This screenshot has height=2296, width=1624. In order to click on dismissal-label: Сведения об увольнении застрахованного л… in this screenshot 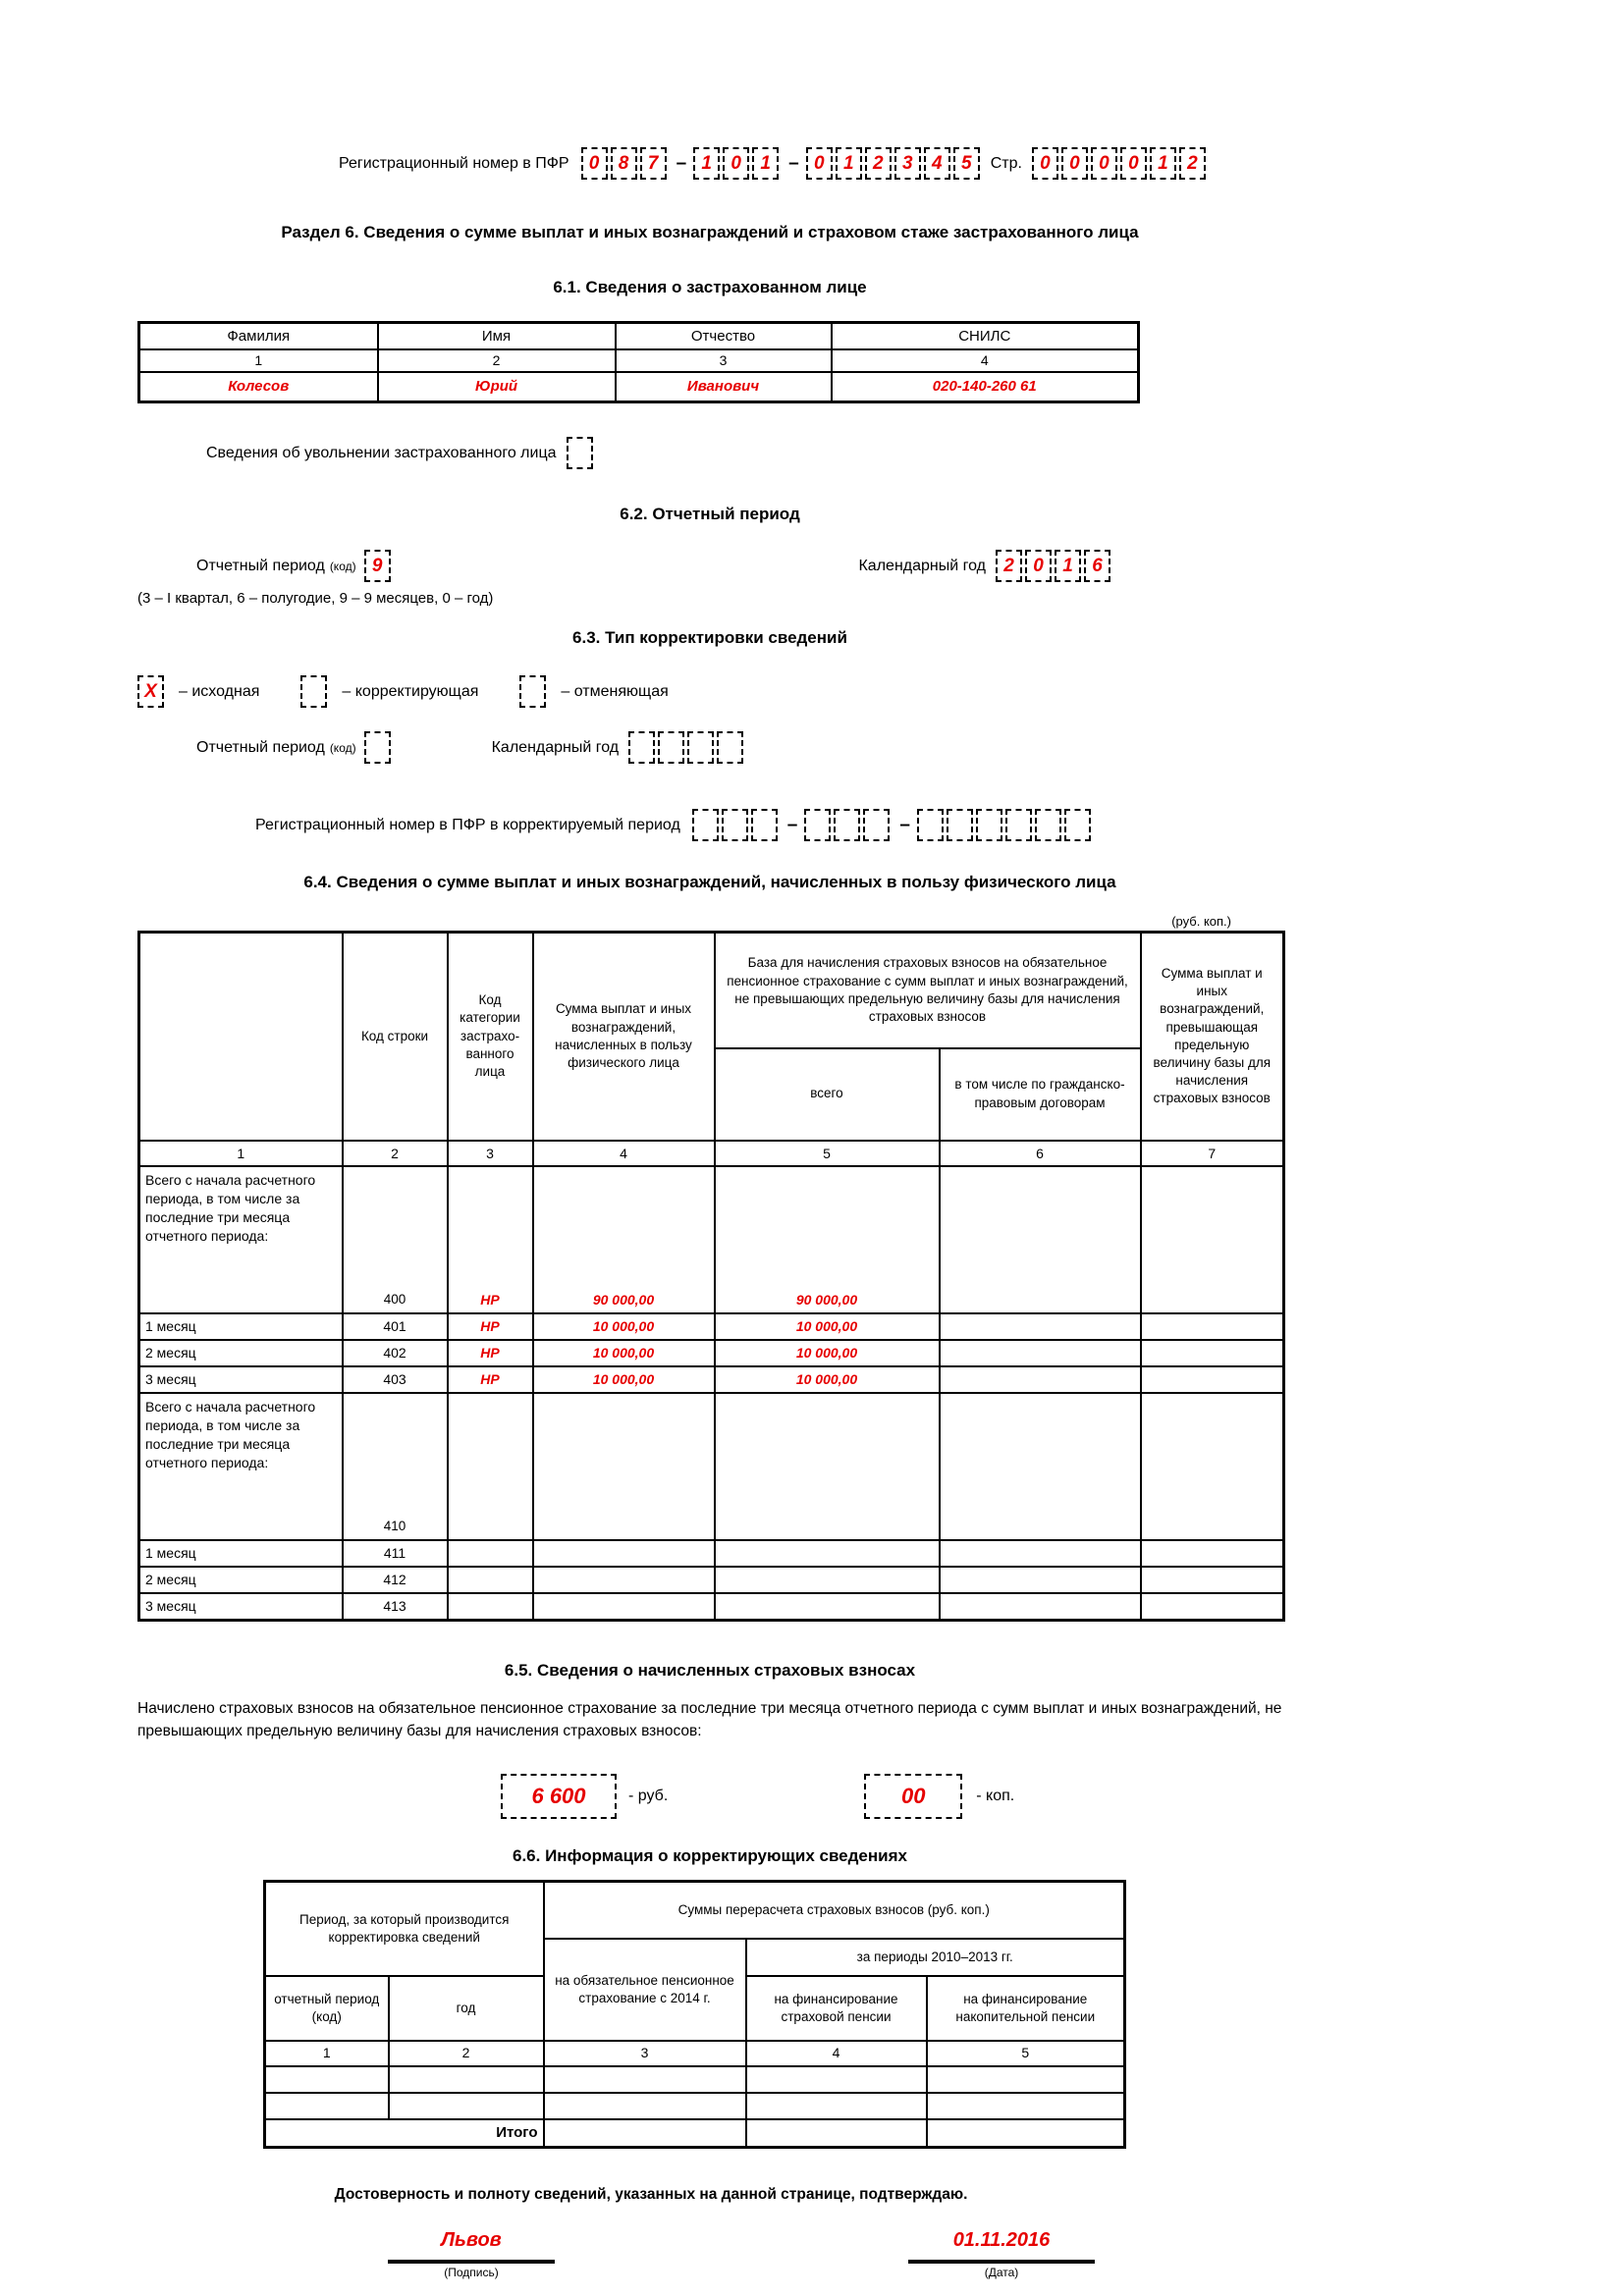, I will do `click(381, 452)`.